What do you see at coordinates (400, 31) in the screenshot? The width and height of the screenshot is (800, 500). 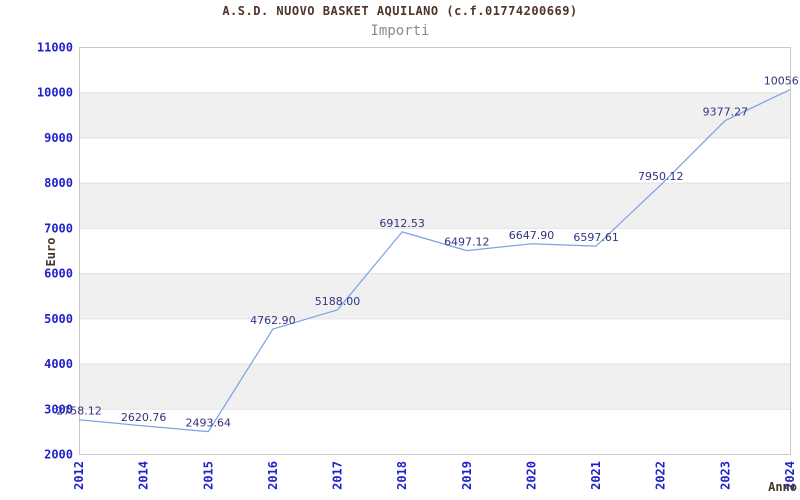 I see `chart-subtitle: Importi` at bounding box center [400, 31].